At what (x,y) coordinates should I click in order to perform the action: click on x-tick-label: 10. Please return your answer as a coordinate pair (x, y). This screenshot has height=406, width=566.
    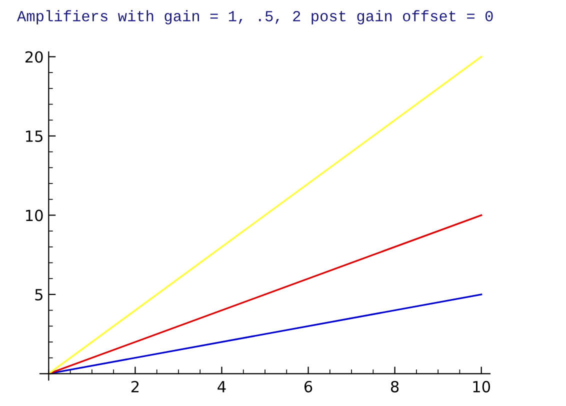
    Looking at the image, I should click on (481, 386).